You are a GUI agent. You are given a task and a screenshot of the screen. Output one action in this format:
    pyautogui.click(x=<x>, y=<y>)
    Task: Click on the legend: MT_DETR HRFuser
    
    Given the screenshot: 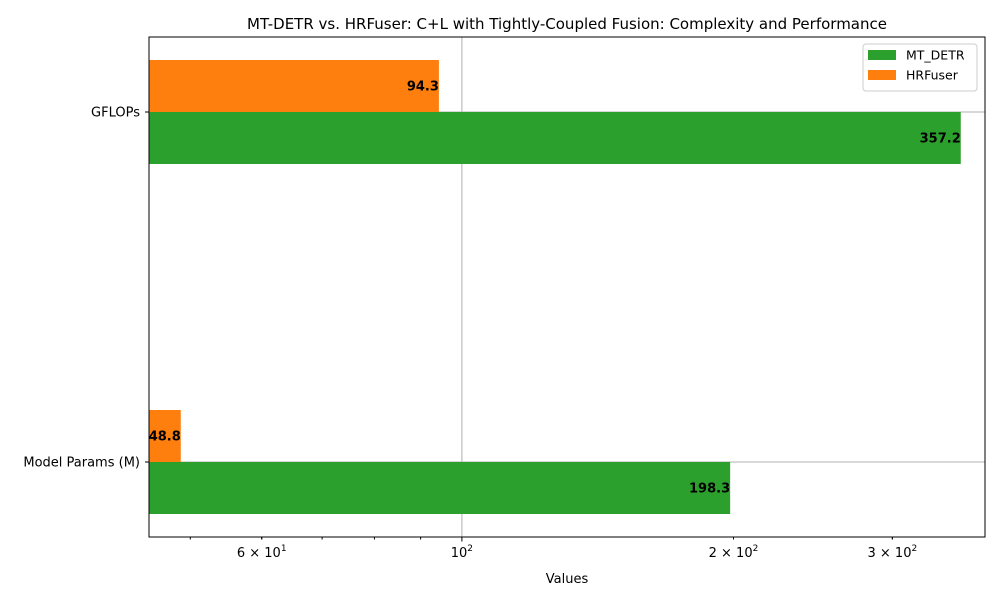 What is the action you would take?
    pyautogui.click(x=920, y=67)
    